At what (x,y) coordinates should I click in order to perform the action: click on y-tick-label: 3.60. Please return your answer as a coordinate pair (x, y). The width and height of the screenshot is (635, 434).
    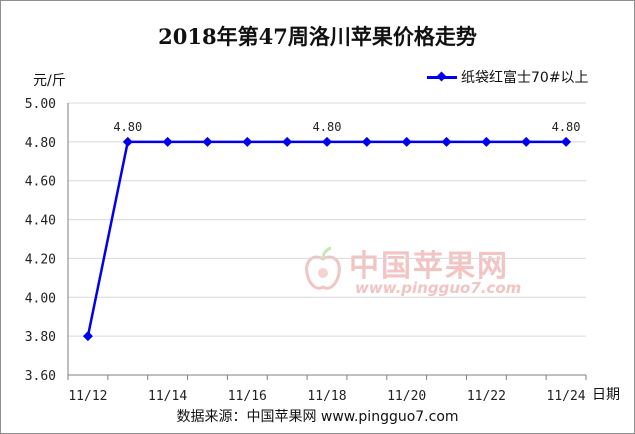
    Looking at the image, I should click on (40, 376).